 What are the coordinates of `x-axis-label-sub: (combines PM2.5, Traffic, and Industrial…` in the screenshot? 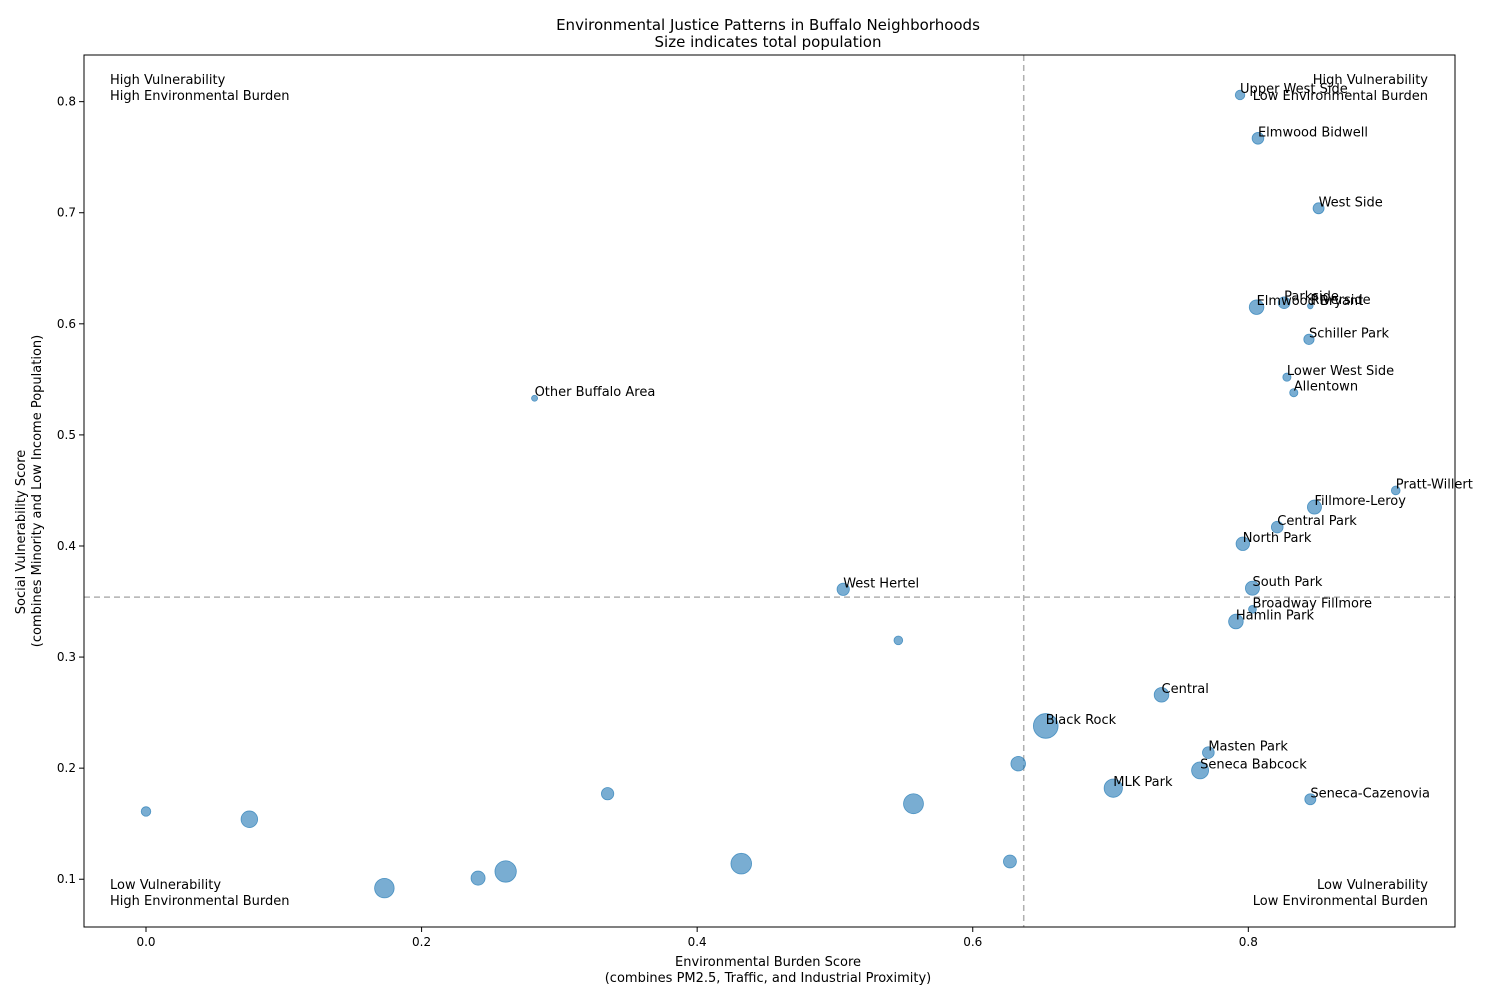 It's located at (768, 978).